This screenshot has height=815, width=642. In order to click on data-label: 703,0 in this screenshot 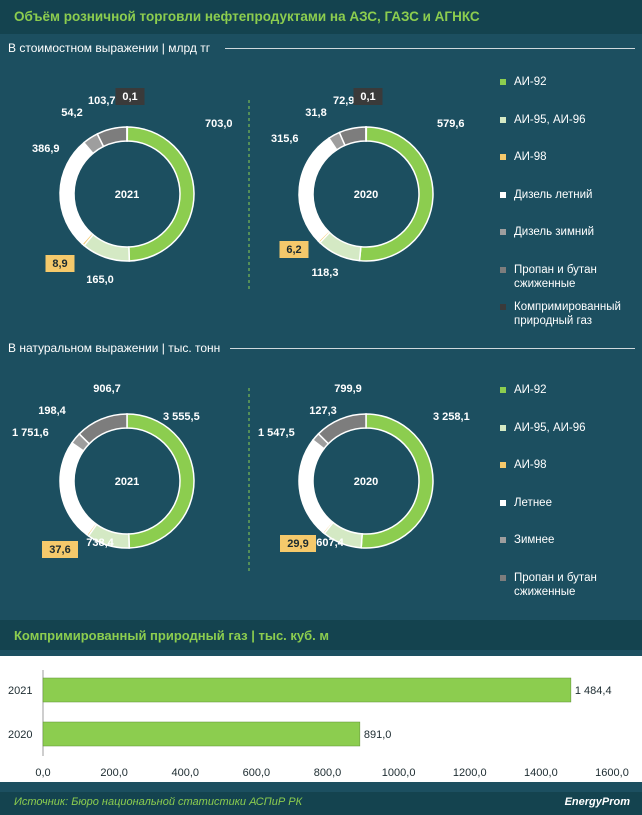, I will do `click(219, 124)`.